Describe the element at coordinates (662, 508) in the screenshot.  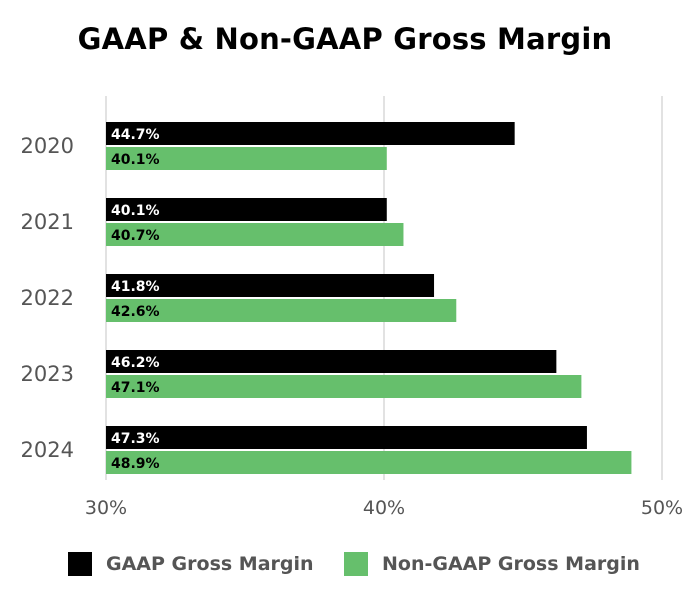
I see `x-tick-label-2: 50%` at that location.